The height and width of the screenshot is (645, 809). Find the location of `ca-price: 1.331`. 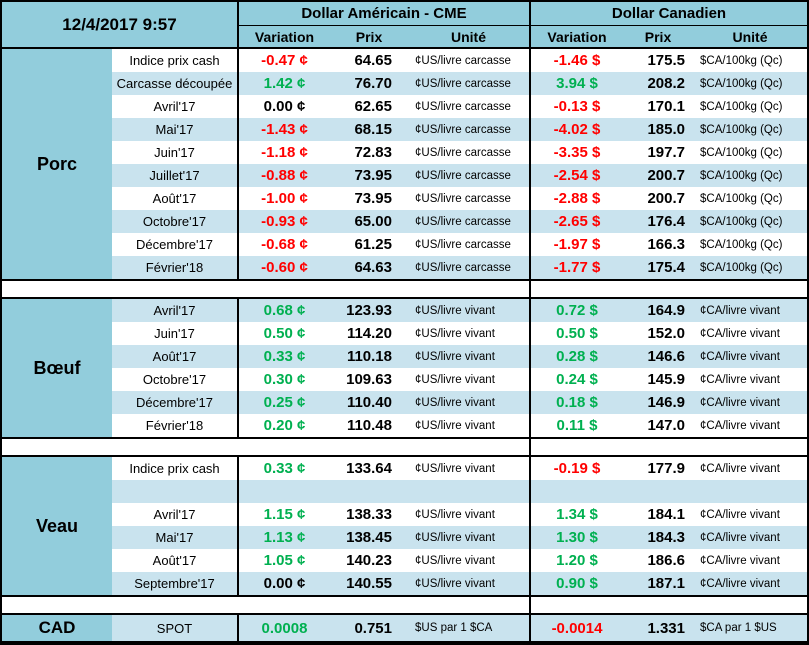

ca-price: 1.331 is located at coordinates (666, 628).